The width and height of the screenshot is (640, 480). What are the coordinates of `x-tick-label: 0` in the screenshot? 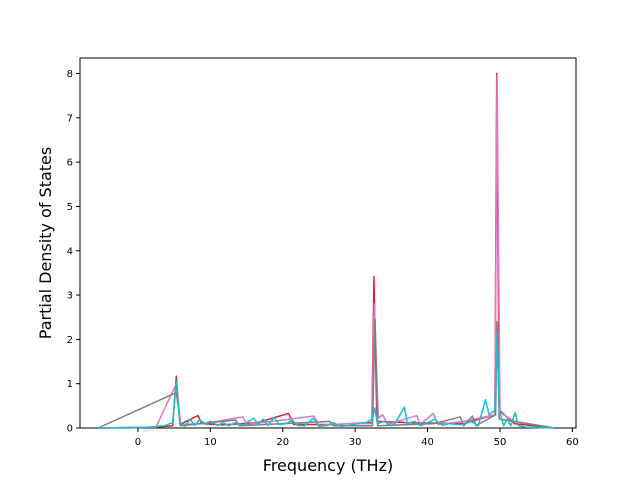 It's located at (138, 442).